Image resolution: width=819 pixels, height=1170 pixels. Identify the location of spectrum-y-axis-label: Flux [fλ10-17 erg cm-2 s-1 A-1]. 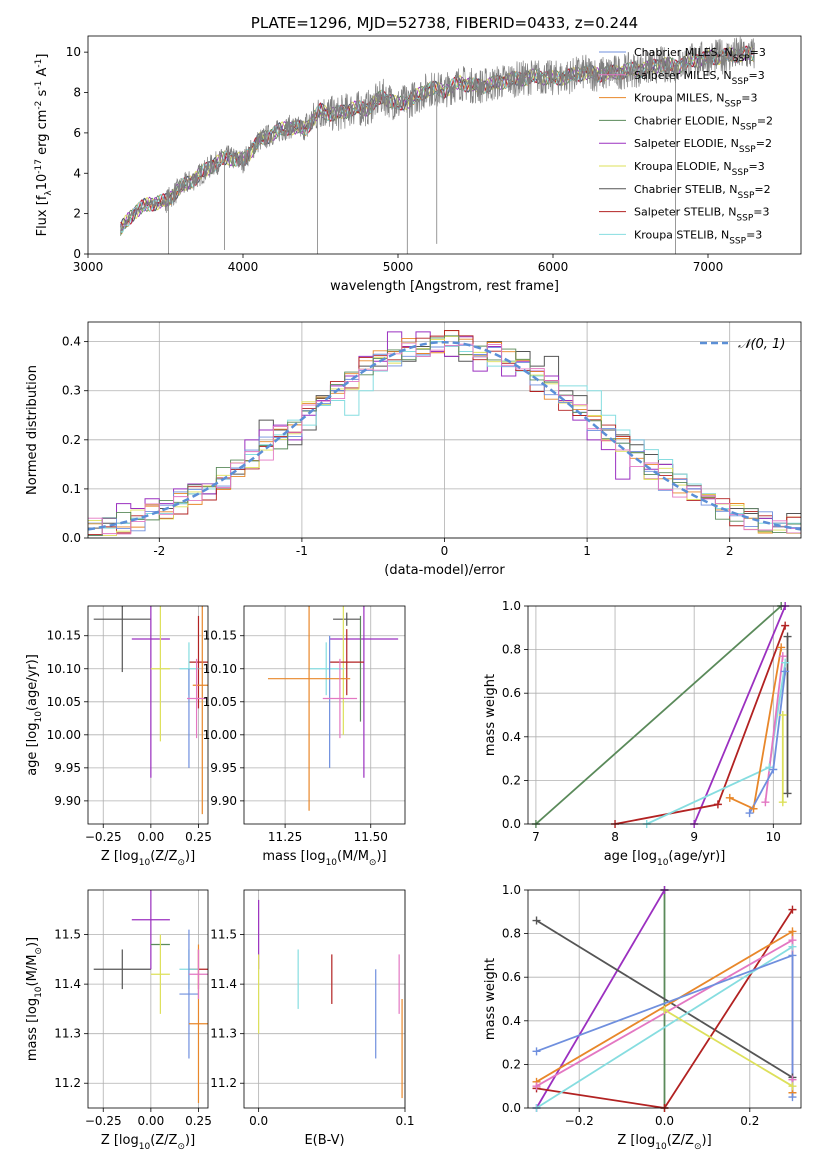
(44, 145).